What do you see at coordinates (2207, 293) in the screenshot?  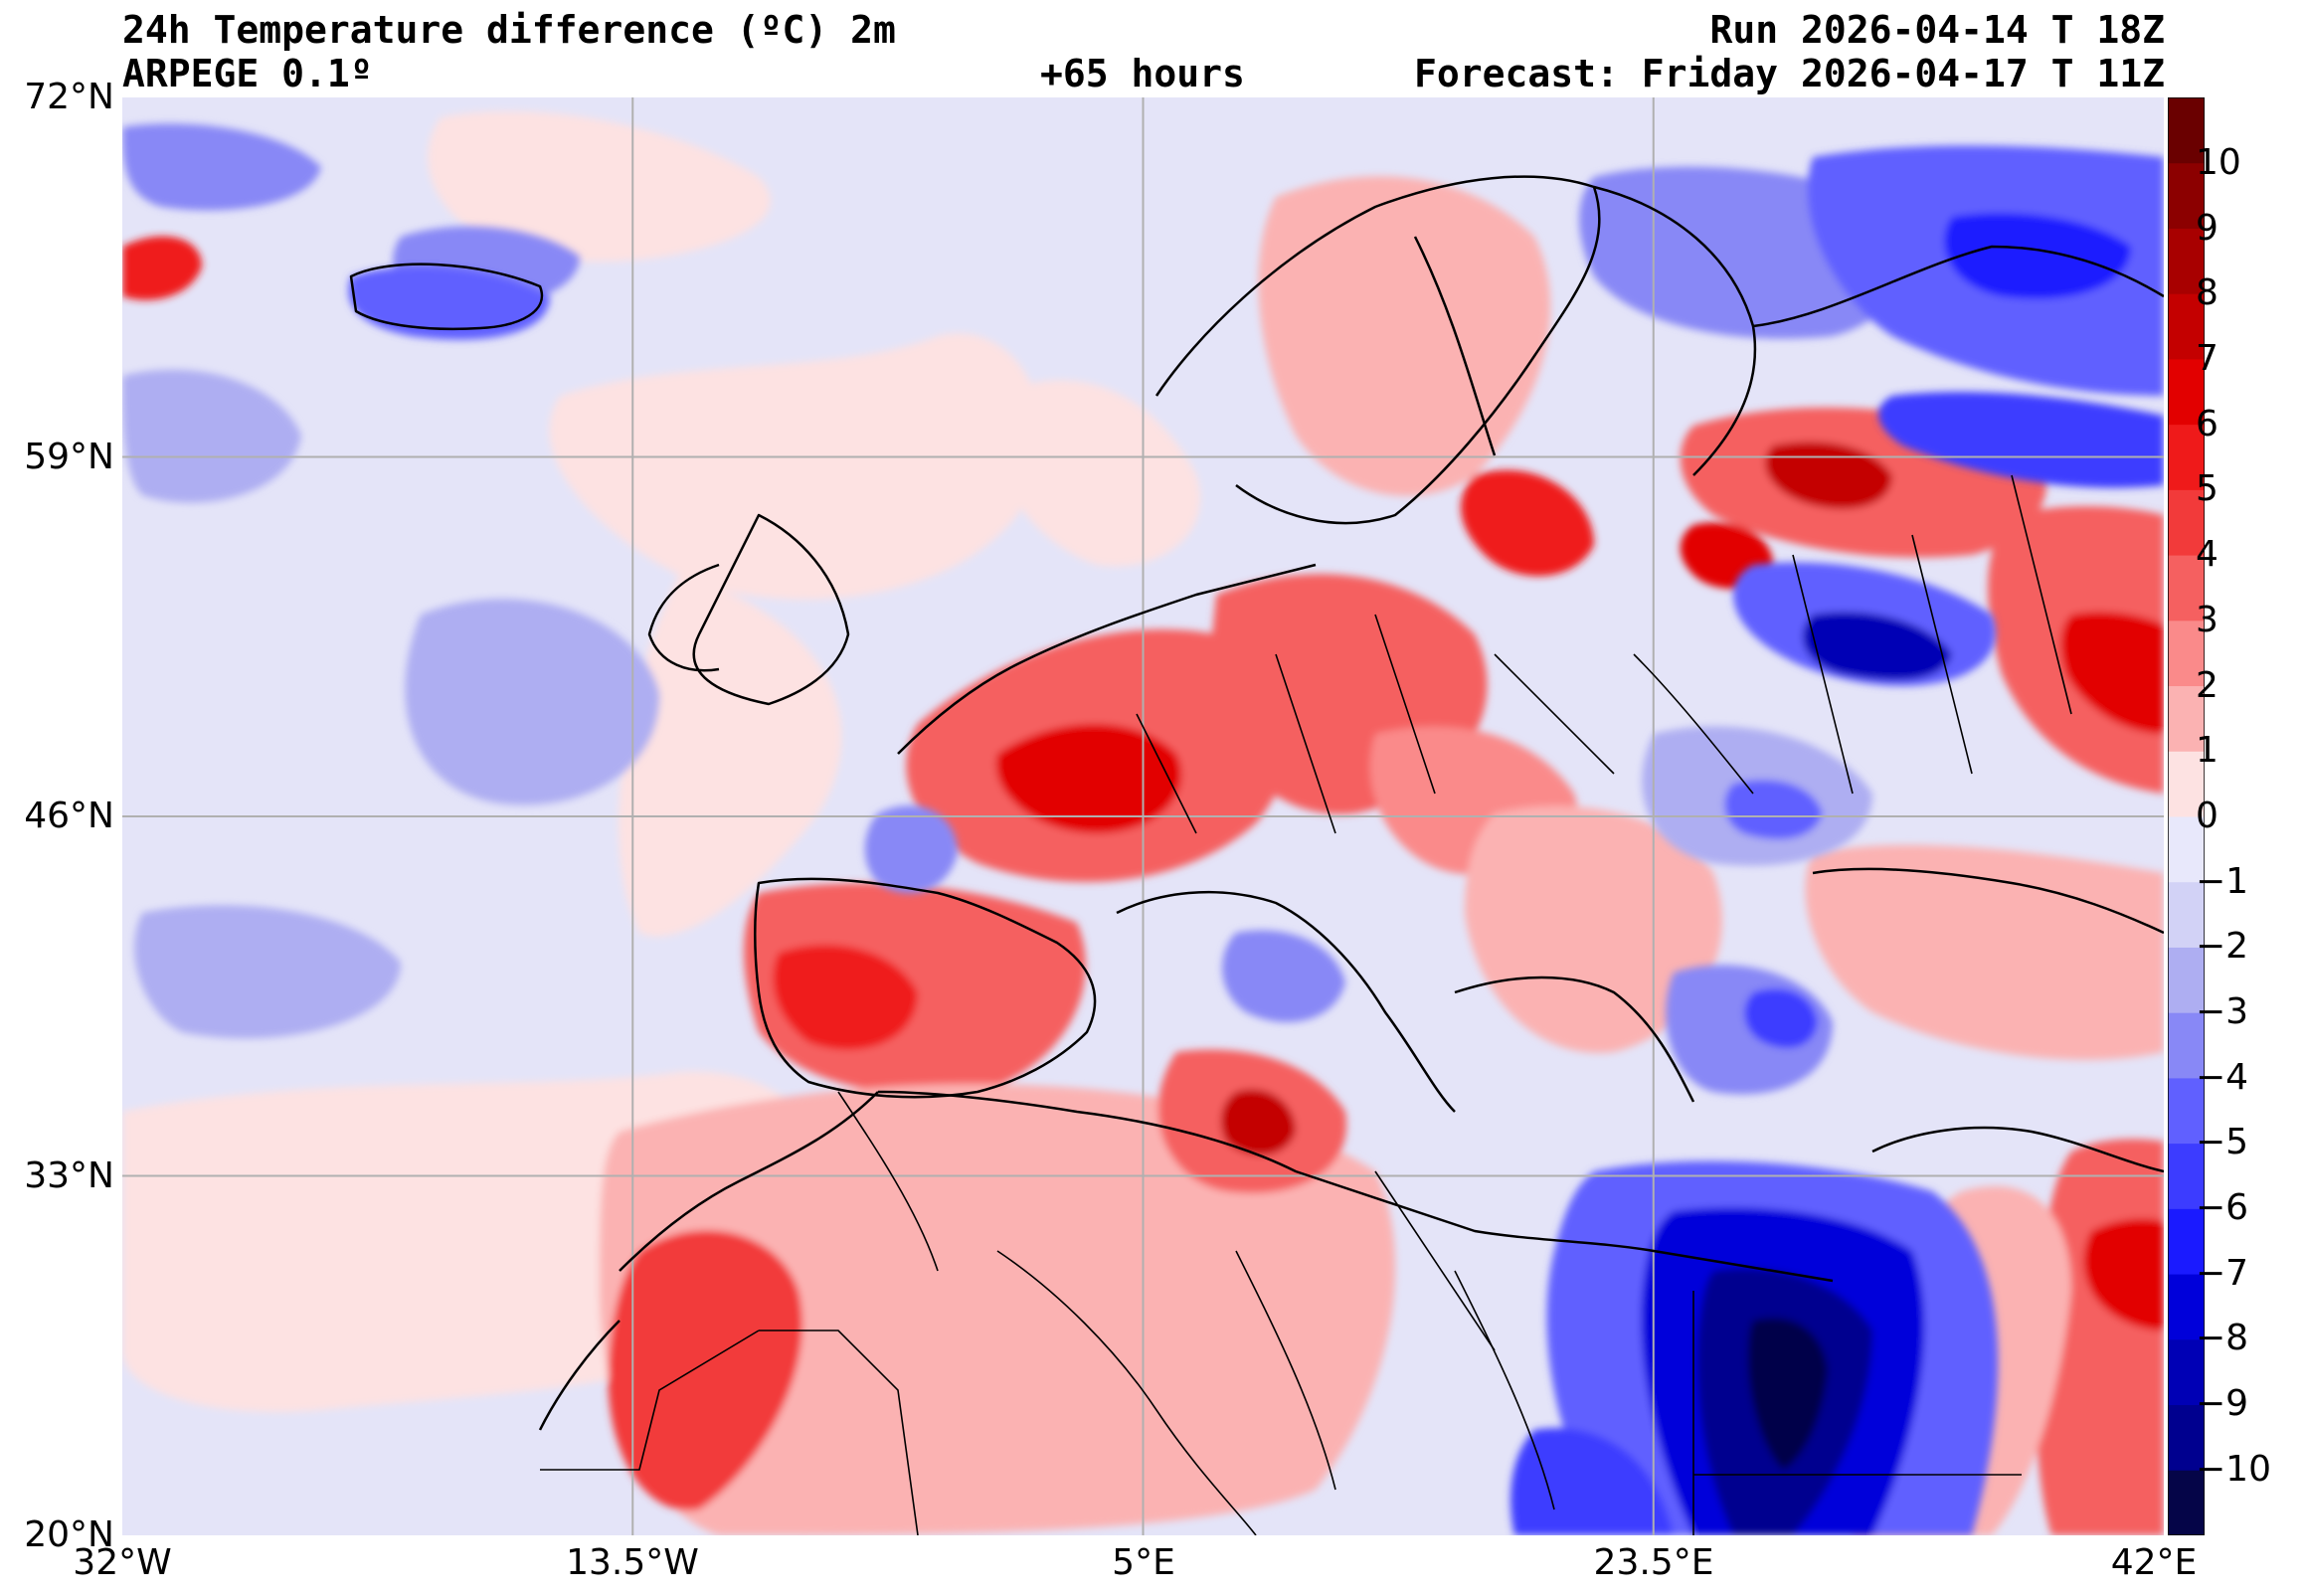 I see `colorbar-label-8: 8` at bounding box center [2207, 293].